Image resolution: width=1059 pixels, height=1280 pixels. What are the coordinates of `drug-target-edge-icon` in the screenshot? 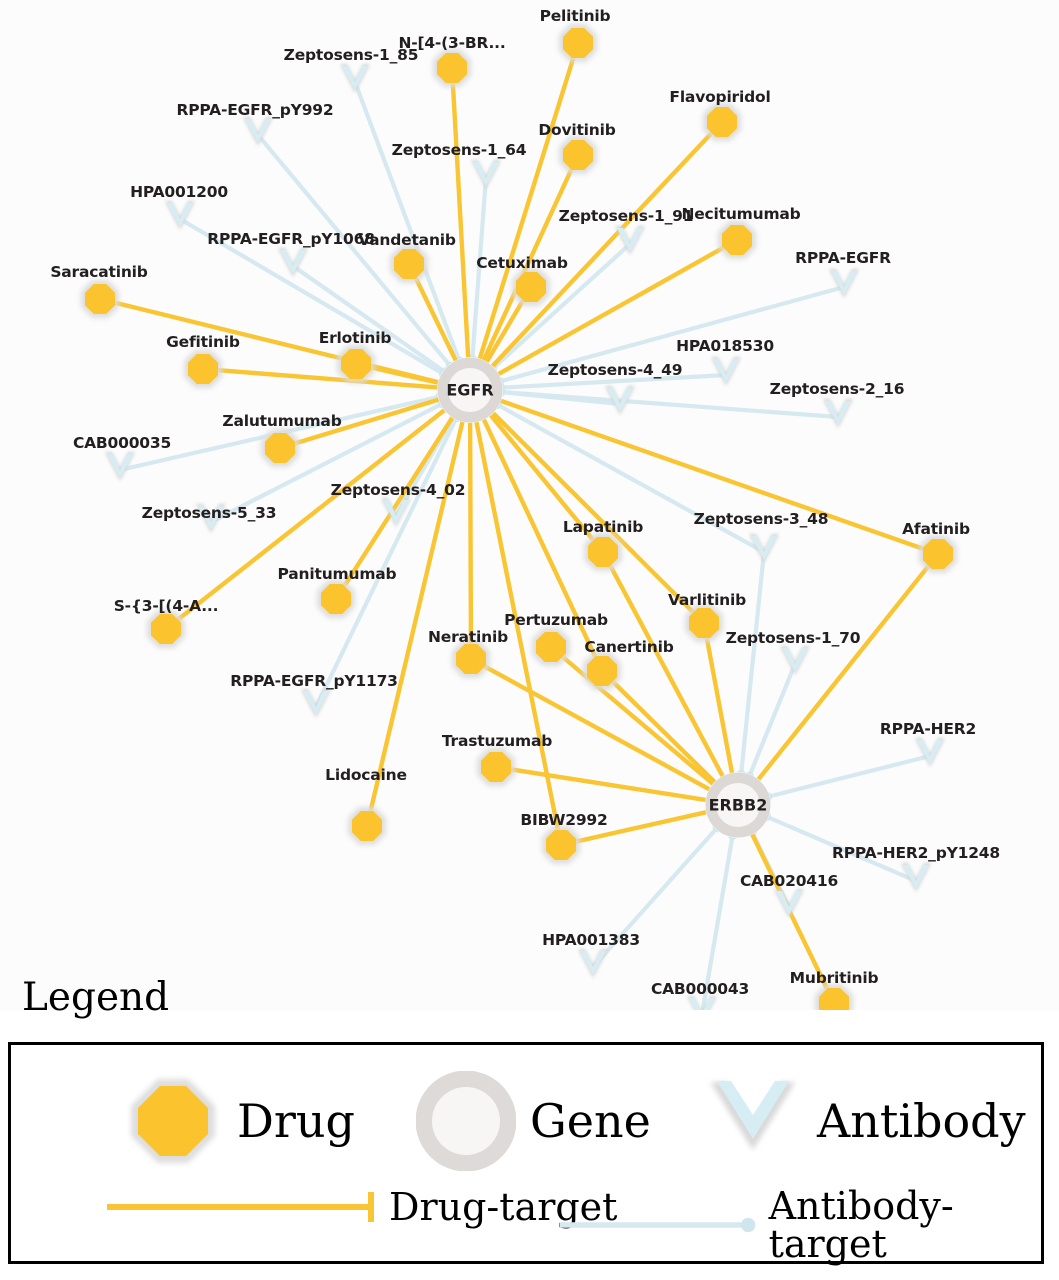 It's located at (240, 1207).